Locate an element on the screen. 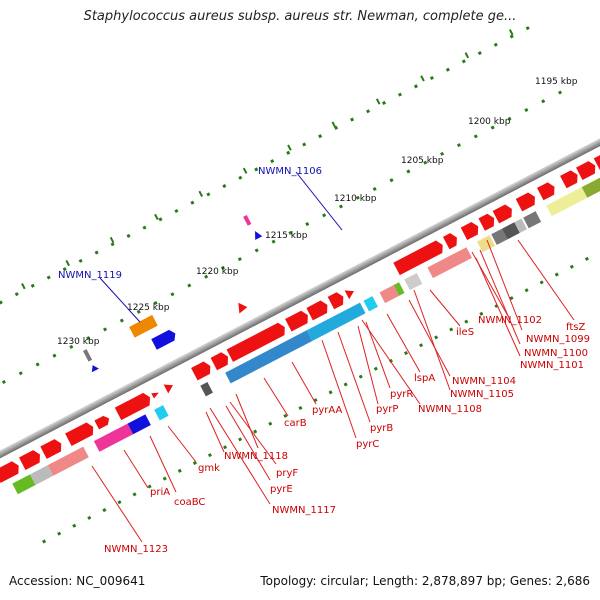 This screenshot has width=600, height=600. gene-label-ftsz: ftsZ is located at coordinates (575, 327).